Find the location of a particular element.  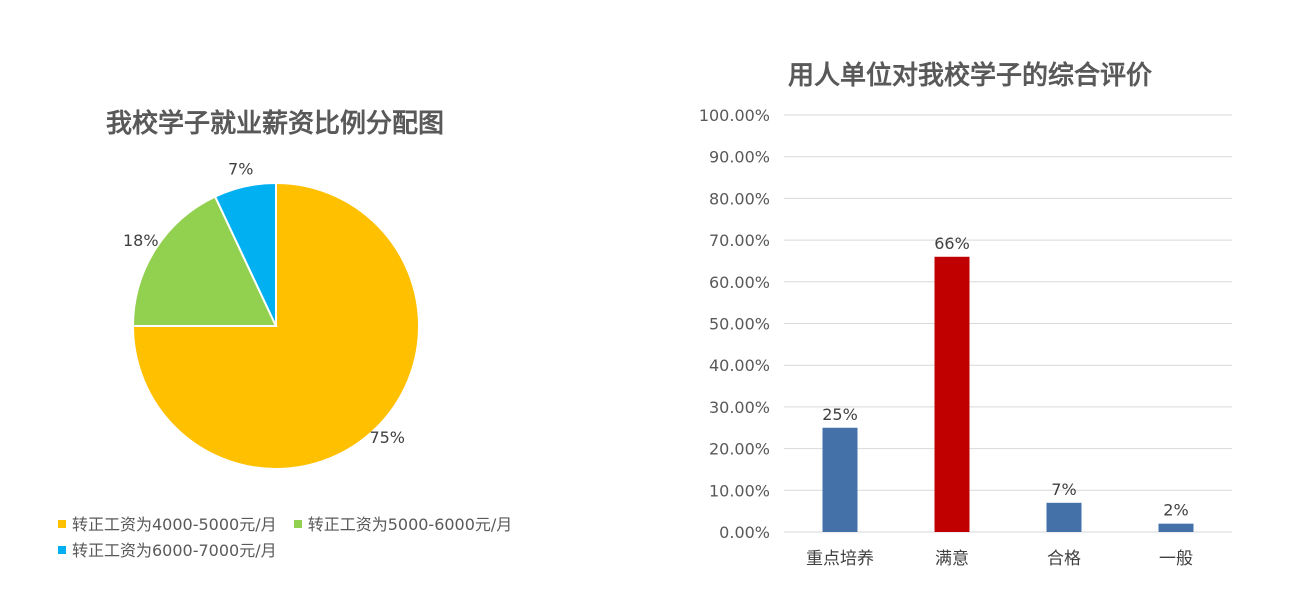

legend-item-4000-5000: 转正工资为4000-5000元/月 is located at coordinates (167, 525).